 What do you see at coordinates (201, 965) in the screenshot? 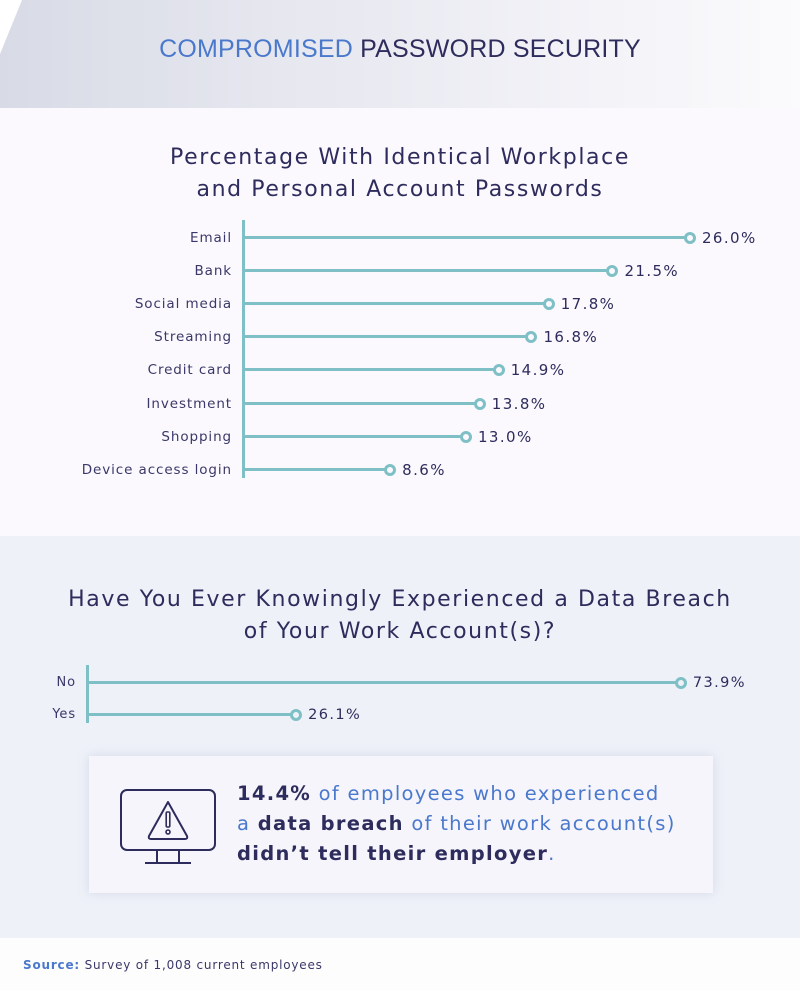
I see `source-text: Survey of 1,008 current employees` at bounding box center [201, 965].